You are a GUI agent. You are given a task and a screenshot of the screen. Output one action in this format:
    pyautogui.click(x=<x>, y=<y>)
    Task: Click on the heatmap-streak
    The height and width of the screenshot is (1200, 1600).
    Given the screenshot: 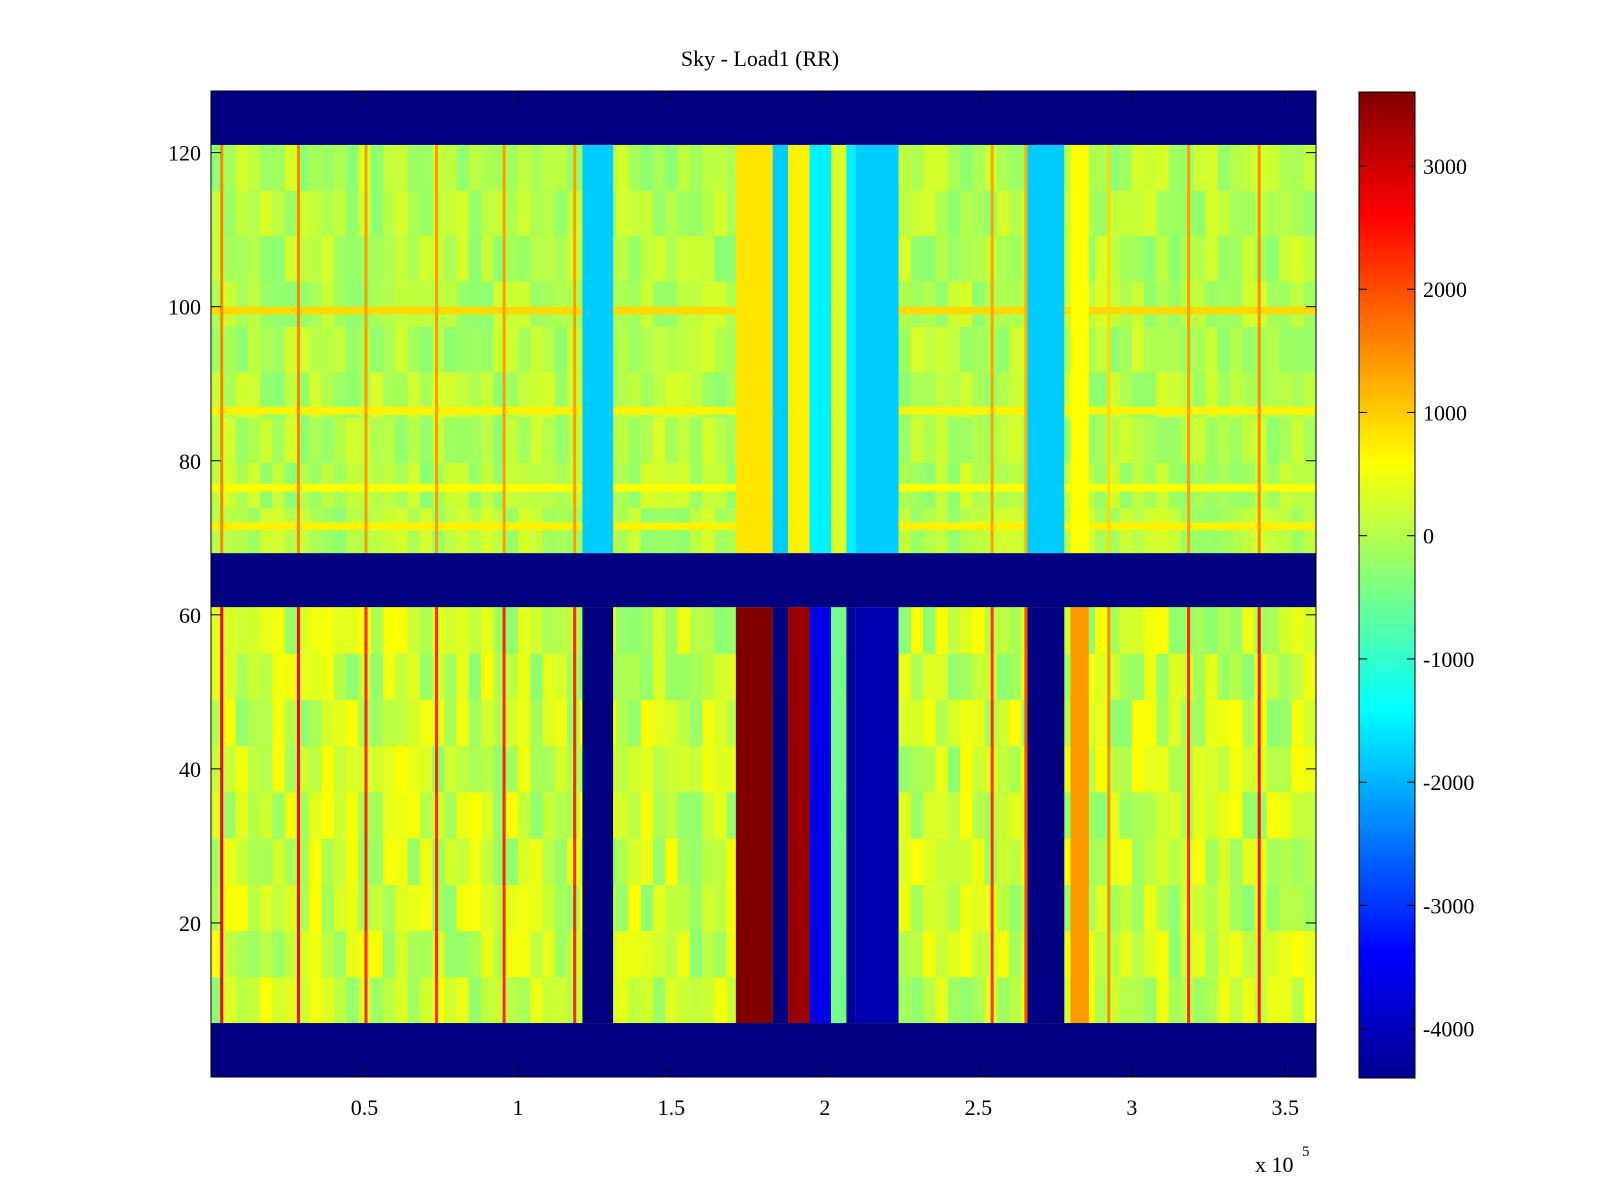 What is the action you would take?
    pyautogui.click(x=1109, y=815)
    